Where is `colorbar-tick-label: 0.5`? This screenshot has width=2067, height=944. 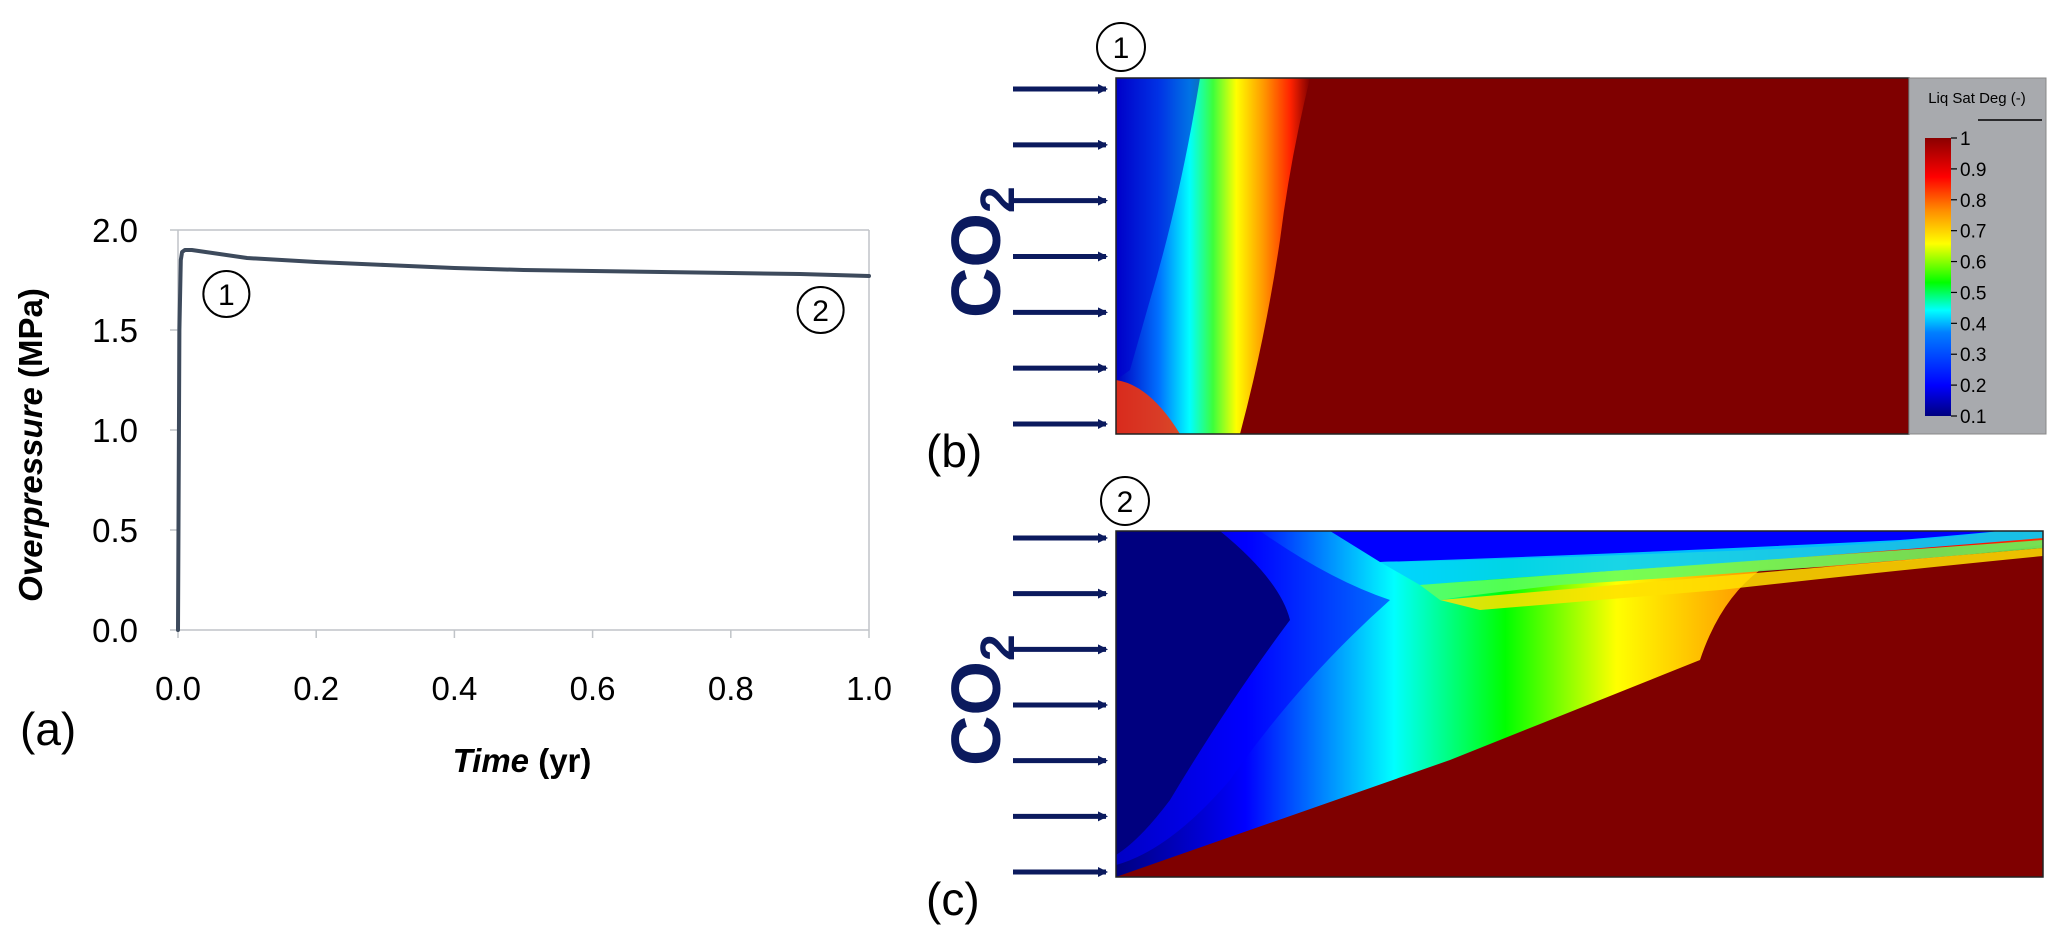 colorbar-tick-label: 0.5 is located at coordinates (1973, 293).